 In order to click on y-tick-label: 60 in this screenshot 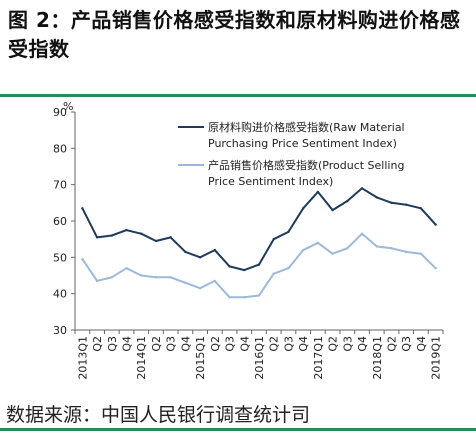, I will do `click(60, 221)`.